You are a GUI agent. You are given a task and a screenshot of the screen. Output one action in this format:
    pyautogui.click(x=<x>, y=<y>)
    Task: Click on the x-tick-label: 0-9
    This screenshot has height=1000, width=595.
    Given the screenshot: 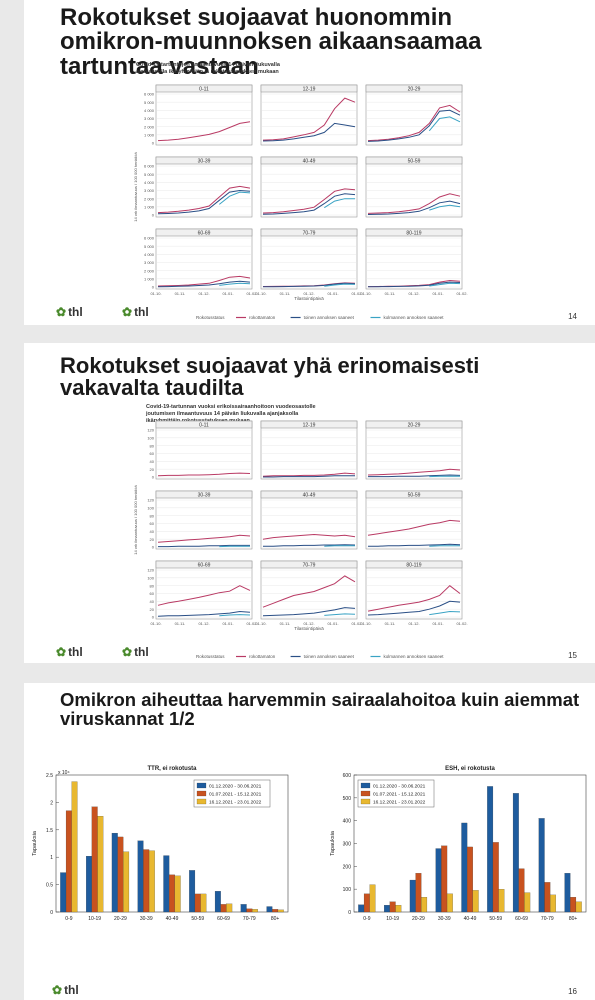 What is the action you would take?
    pyautogui.click(x=68, y=919)
    